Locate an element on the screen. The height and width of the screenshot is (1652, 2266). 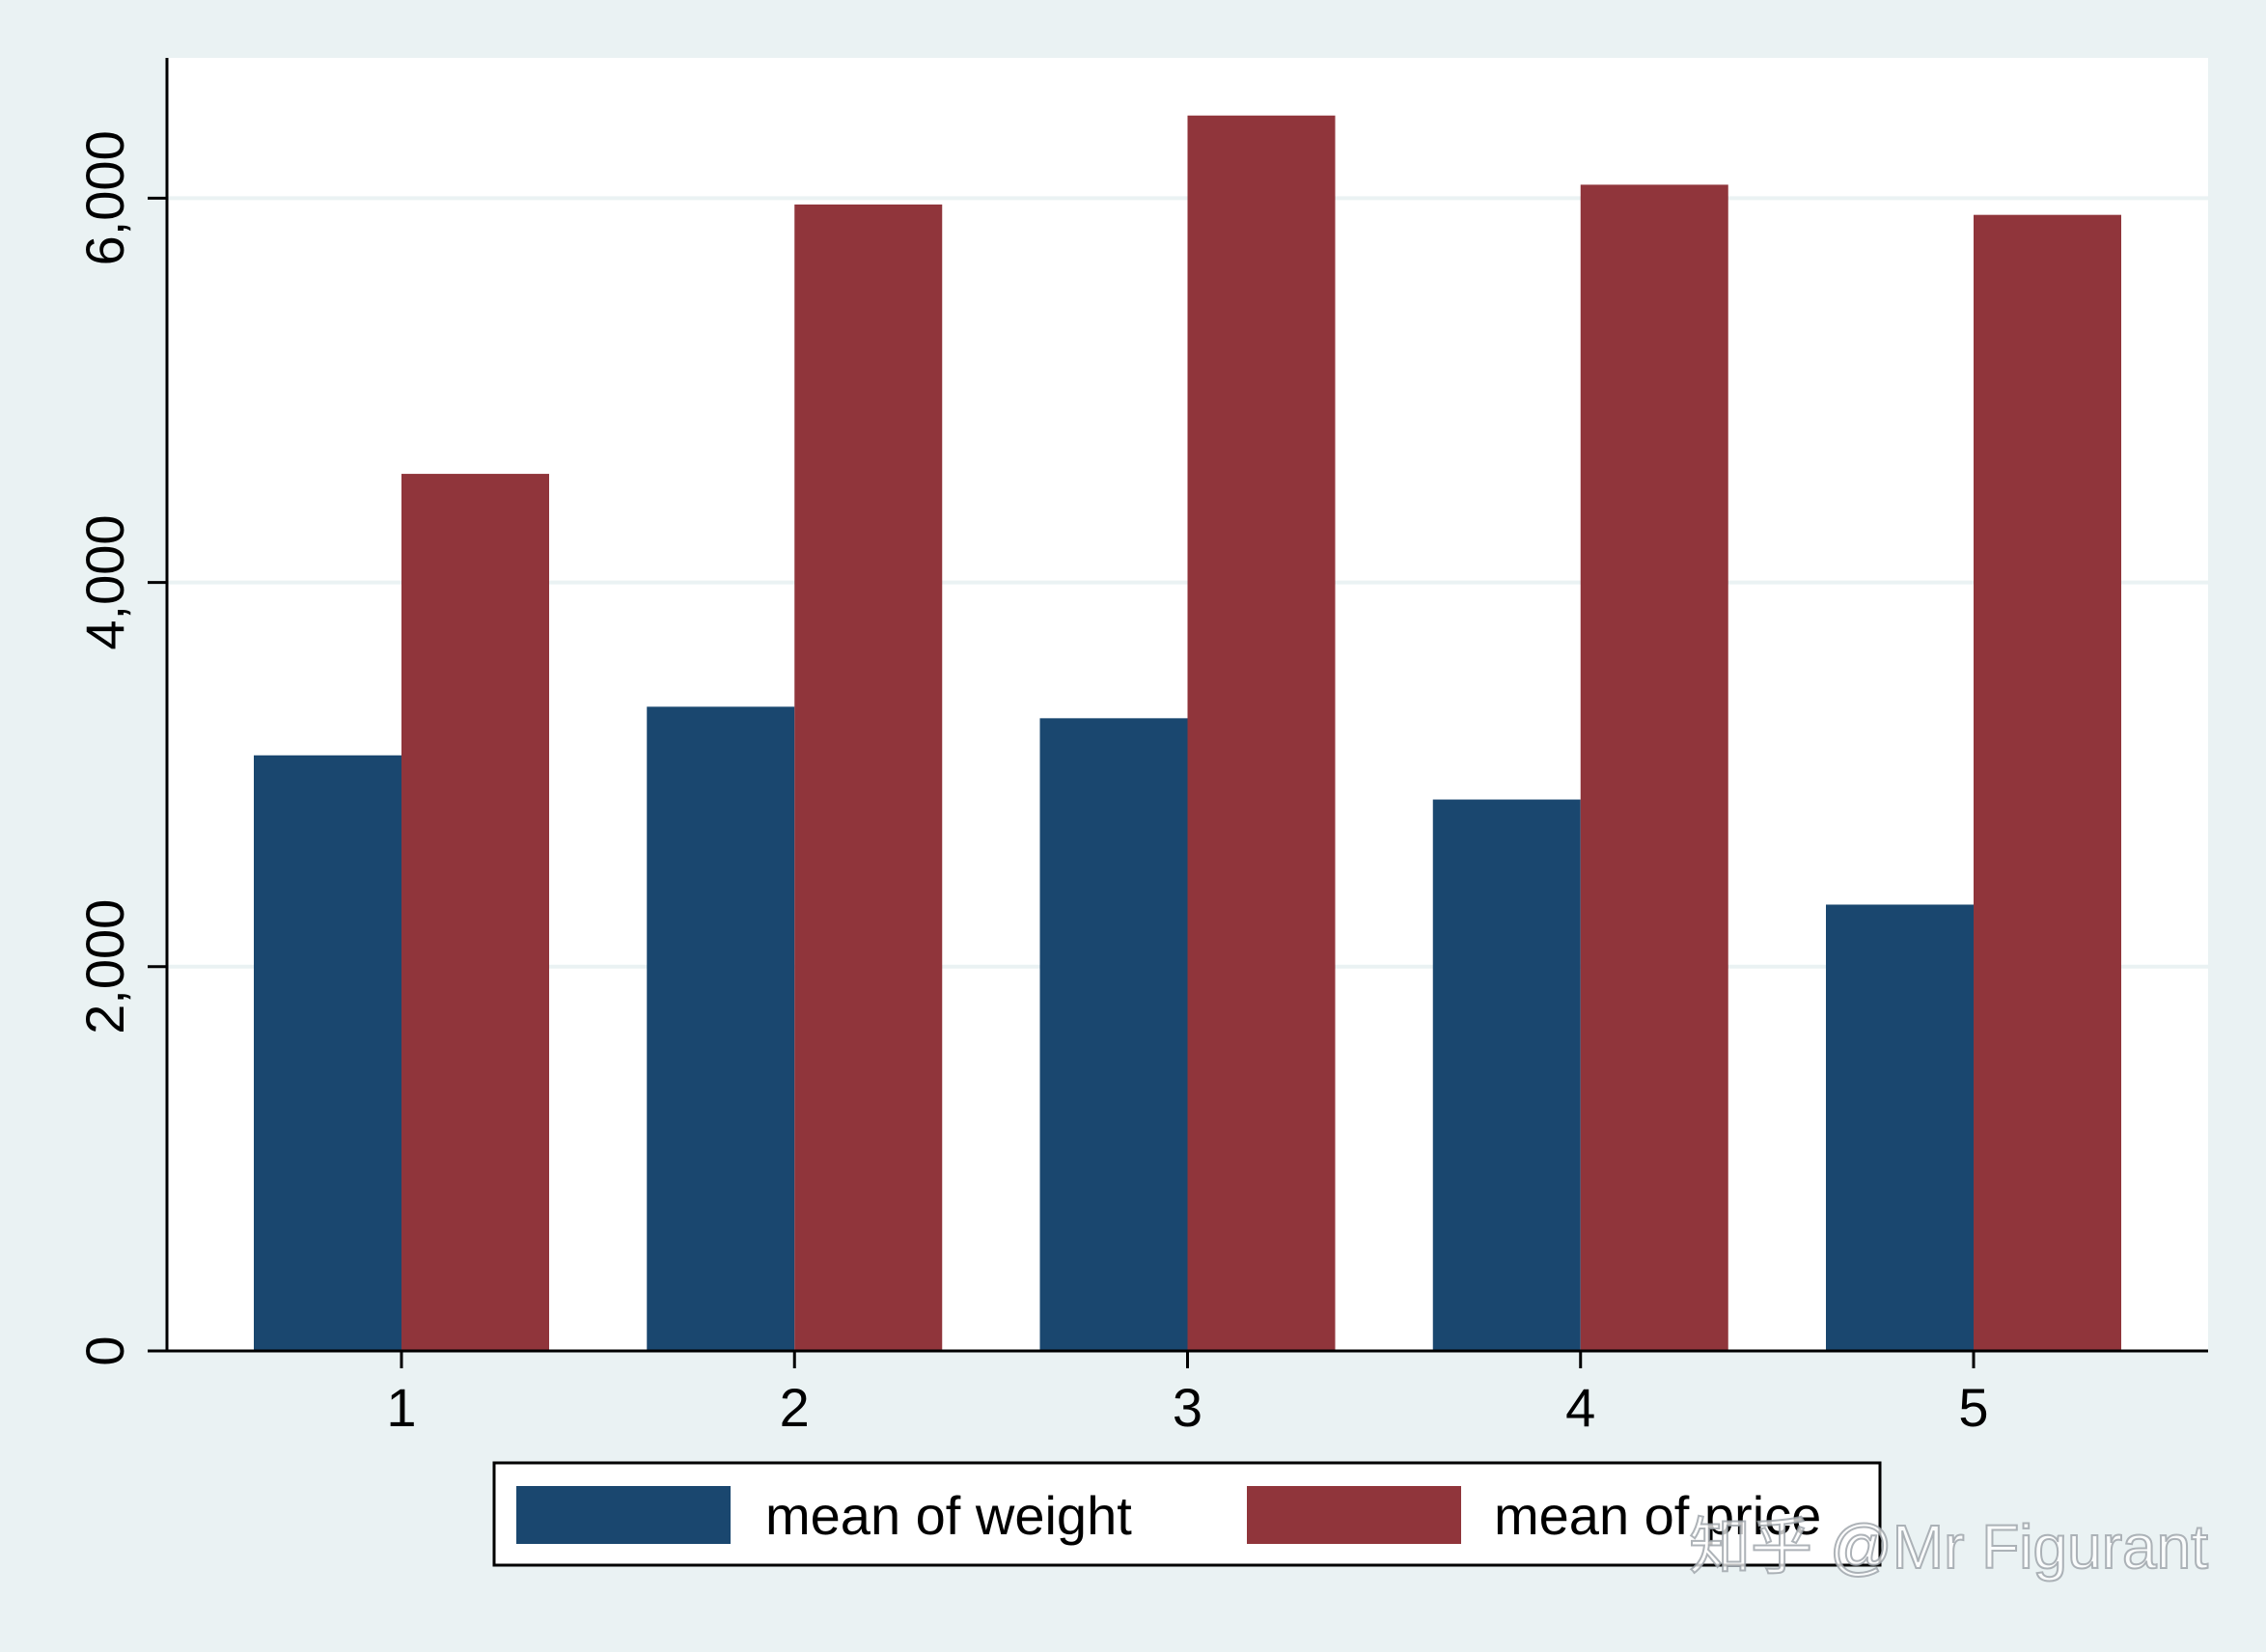
y-tick-label: 6,000 is located at coordinates (104, 197).